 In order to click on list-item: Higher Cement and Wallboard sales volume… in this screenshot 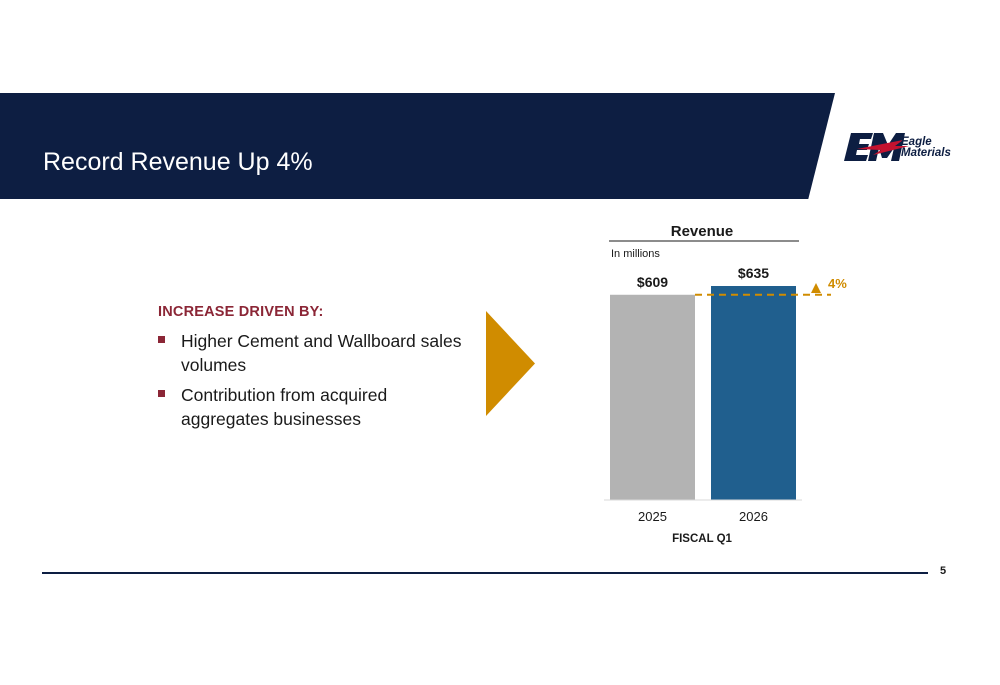, I will do `click(312, 353)`.